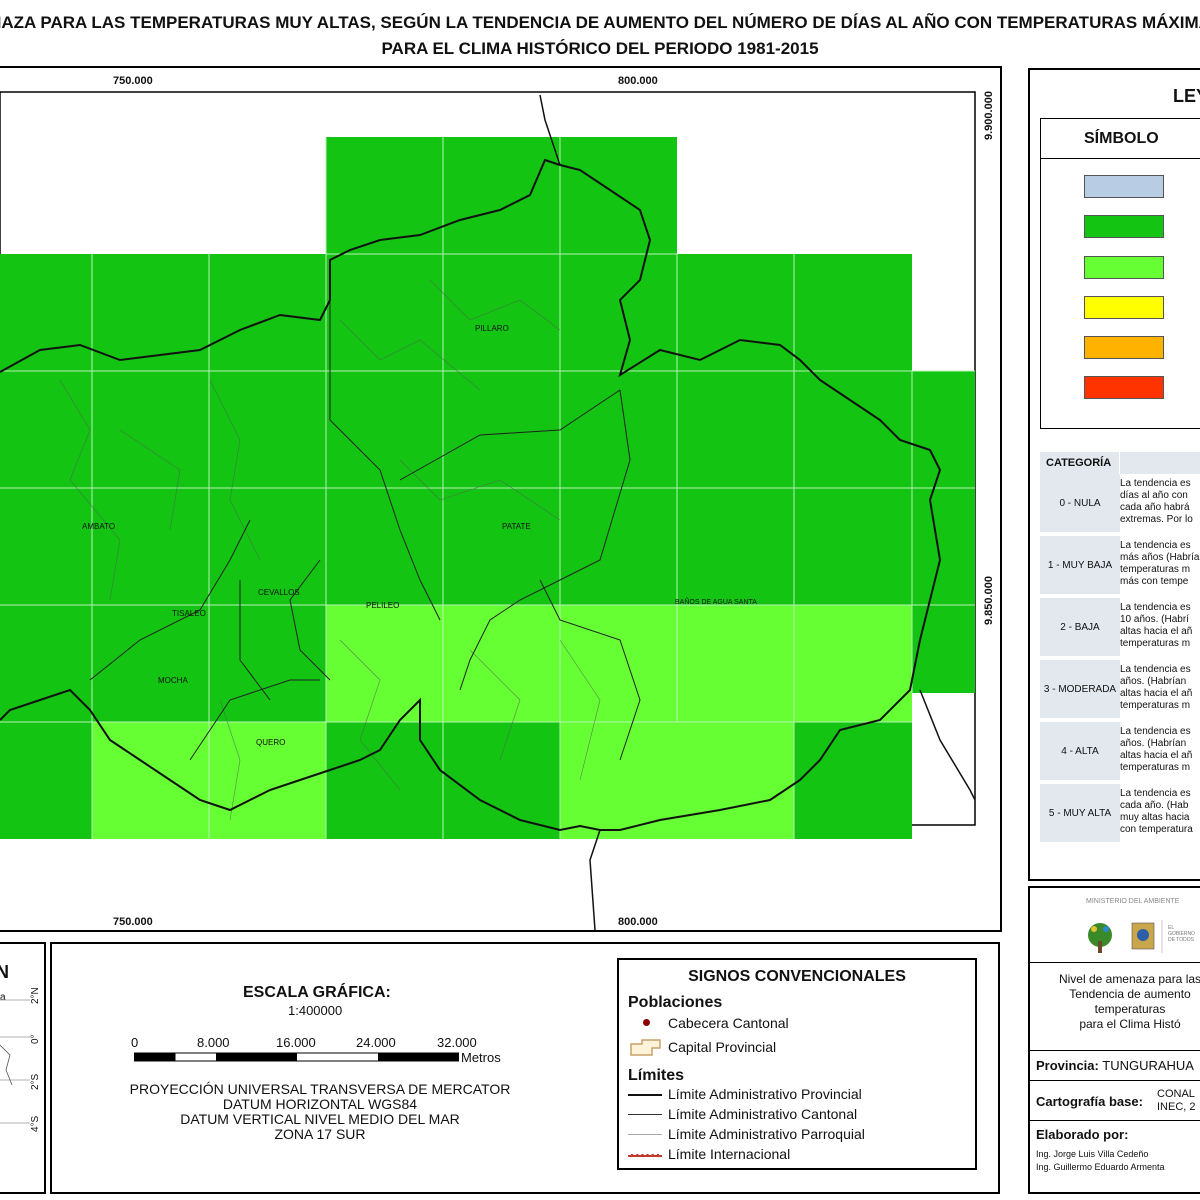 The image size is (1200, 1200). I want to click on scale-ratio: 1:400000, so click(315, 1010).